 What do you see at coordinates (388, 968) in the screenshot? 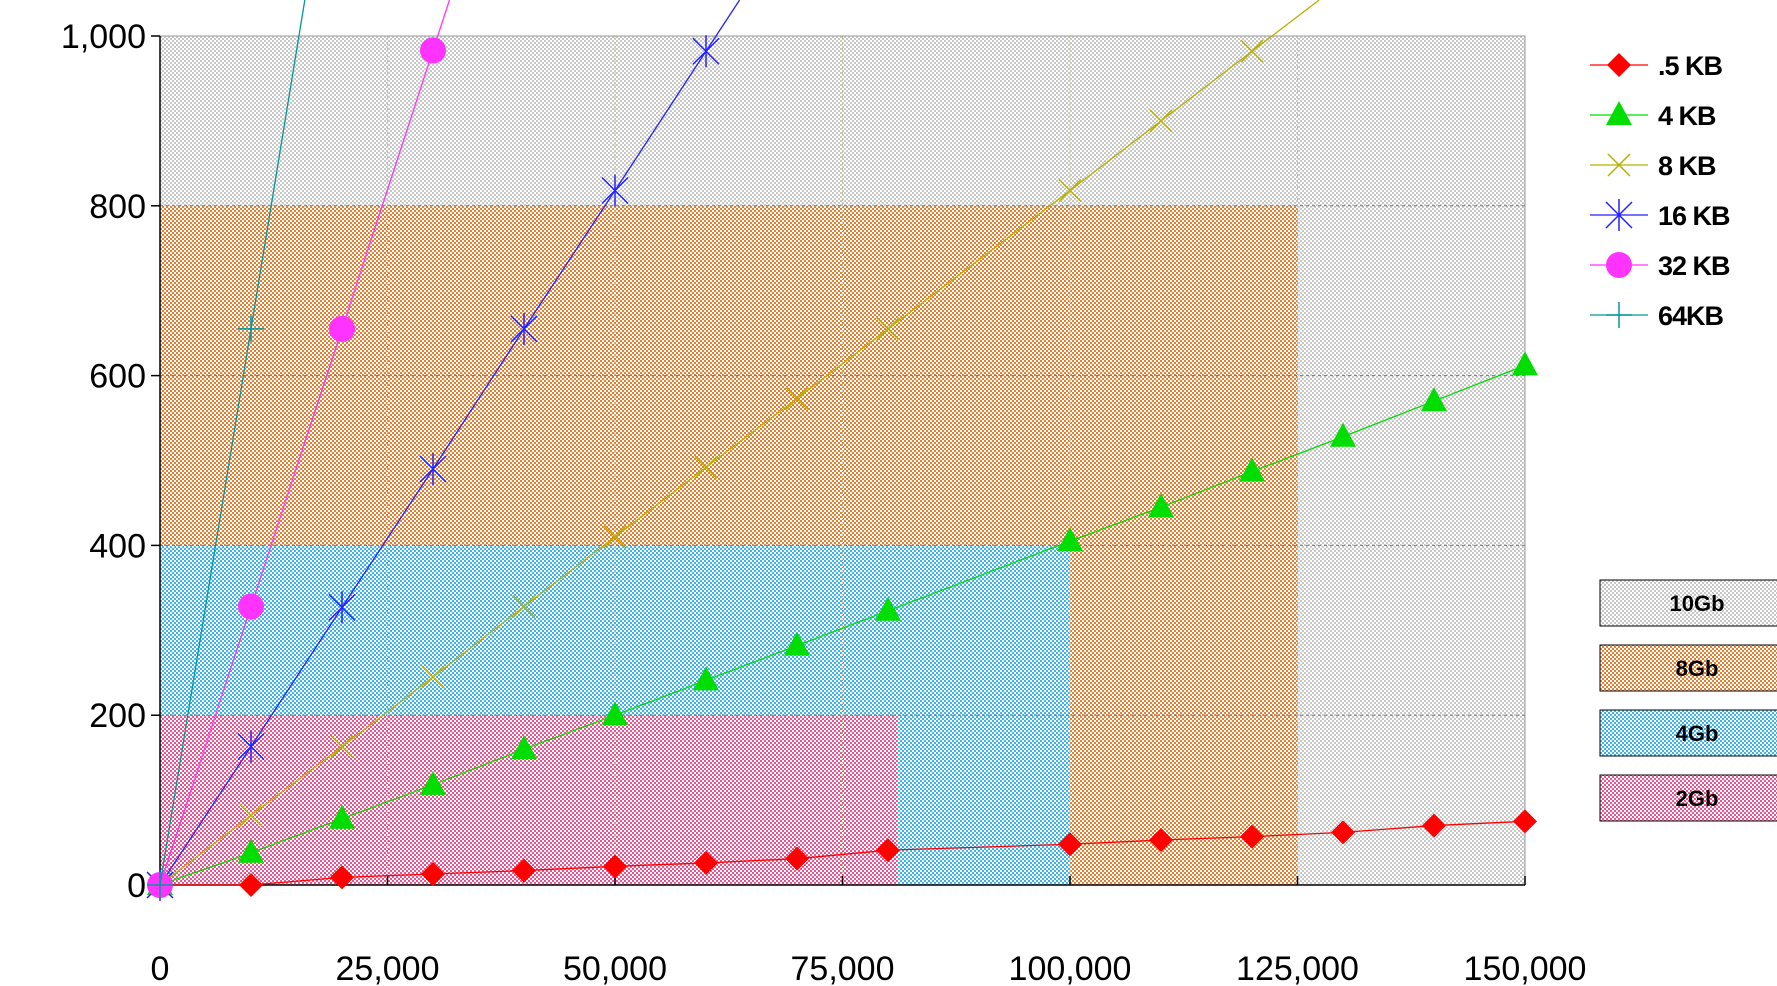
I see `x-tick-label: 25,000` at bounding box center [388, 968].